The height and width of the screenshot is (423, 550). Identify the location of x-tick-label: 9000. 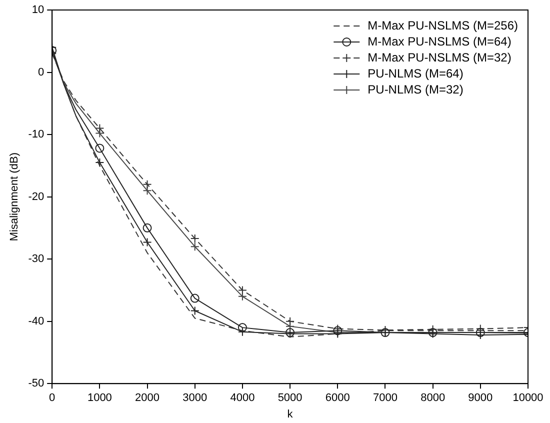
(480, 398).